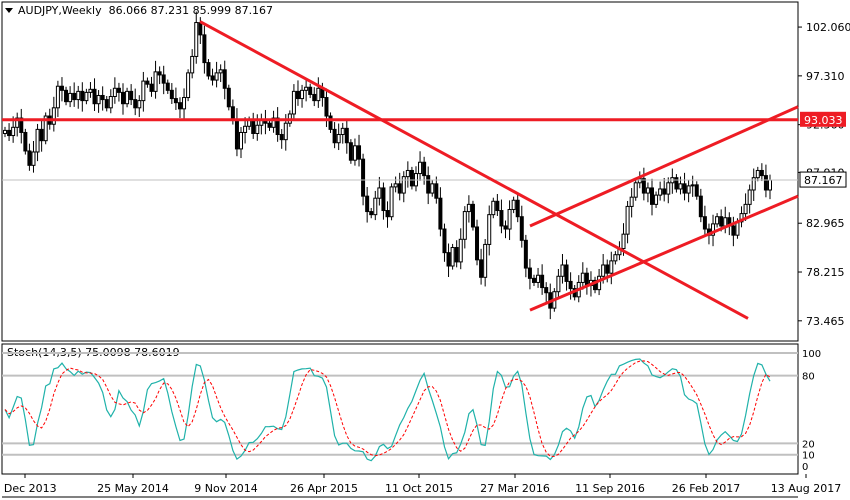 The height and width of the screenshot is (500, 850). What do you see at coordinates (823, 180) in the screenshot?
I see `current-price-label: 87.167` at bounding box center [823, 180].